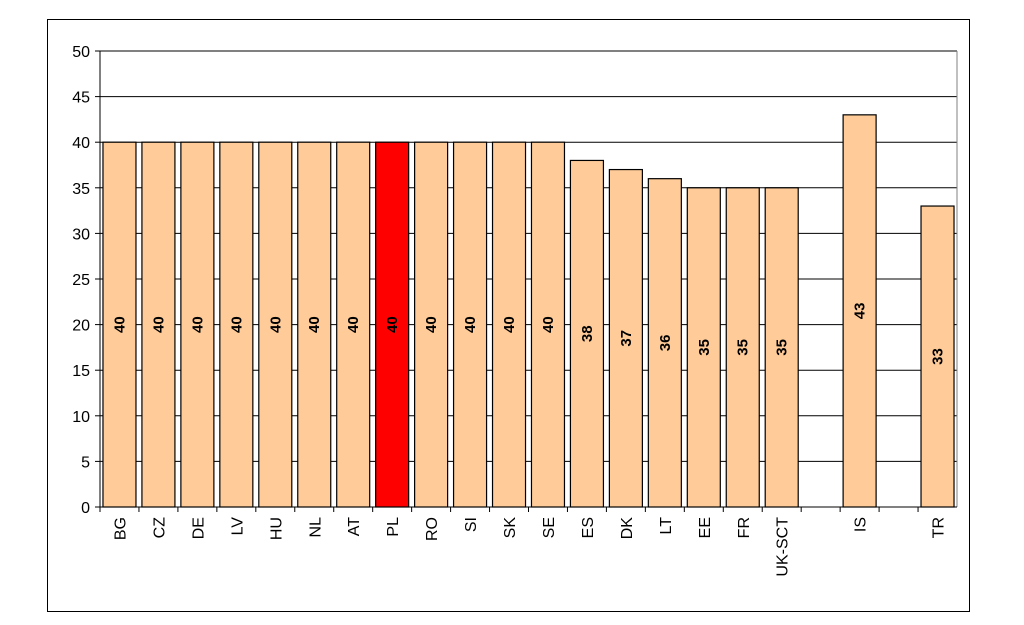  I want to click on x-tick-label: AT, so click(354, 526).